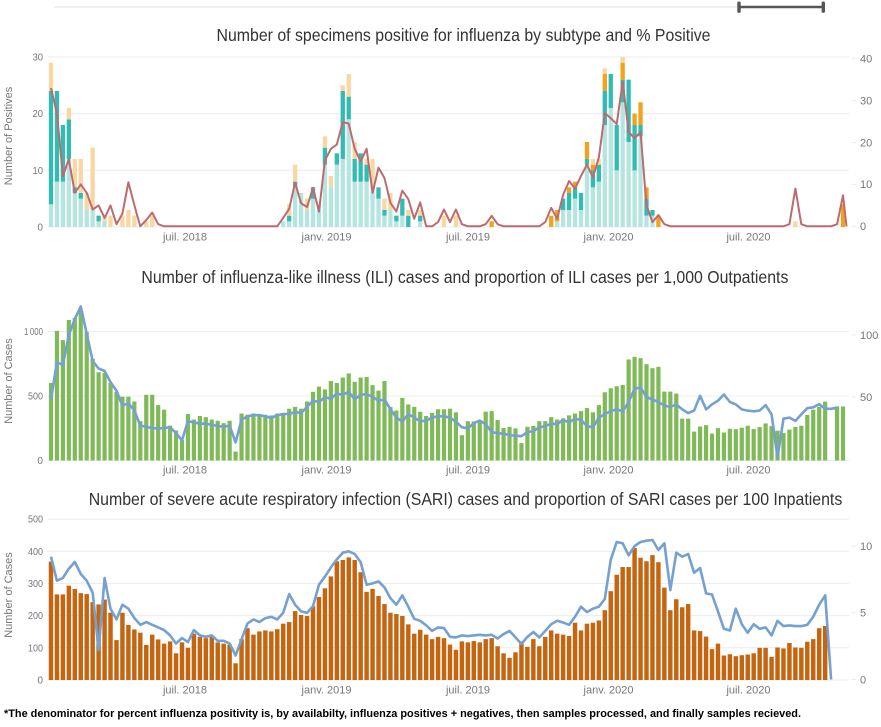 Image resolution: width=881 pixels, height=727 pixels. Describe the element at coordinates (35, 616) in the screenshot. I see `svg-text: 200` at that location.